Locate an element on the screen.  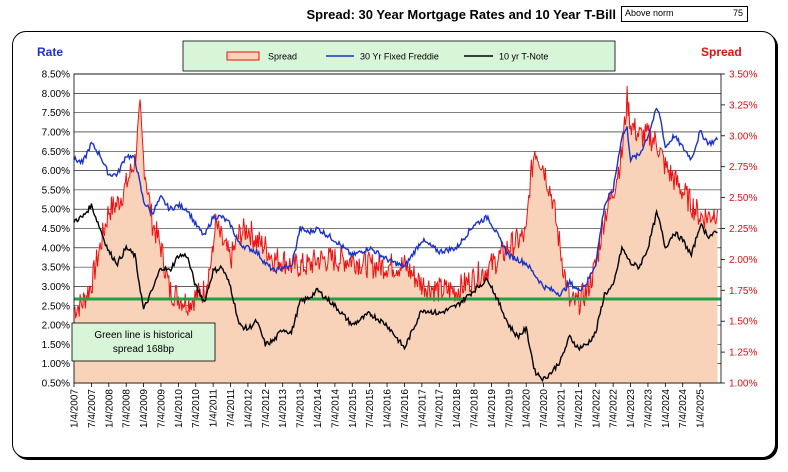
x-tick-label: 1/4/2011 is located at coordinates (214, 408).